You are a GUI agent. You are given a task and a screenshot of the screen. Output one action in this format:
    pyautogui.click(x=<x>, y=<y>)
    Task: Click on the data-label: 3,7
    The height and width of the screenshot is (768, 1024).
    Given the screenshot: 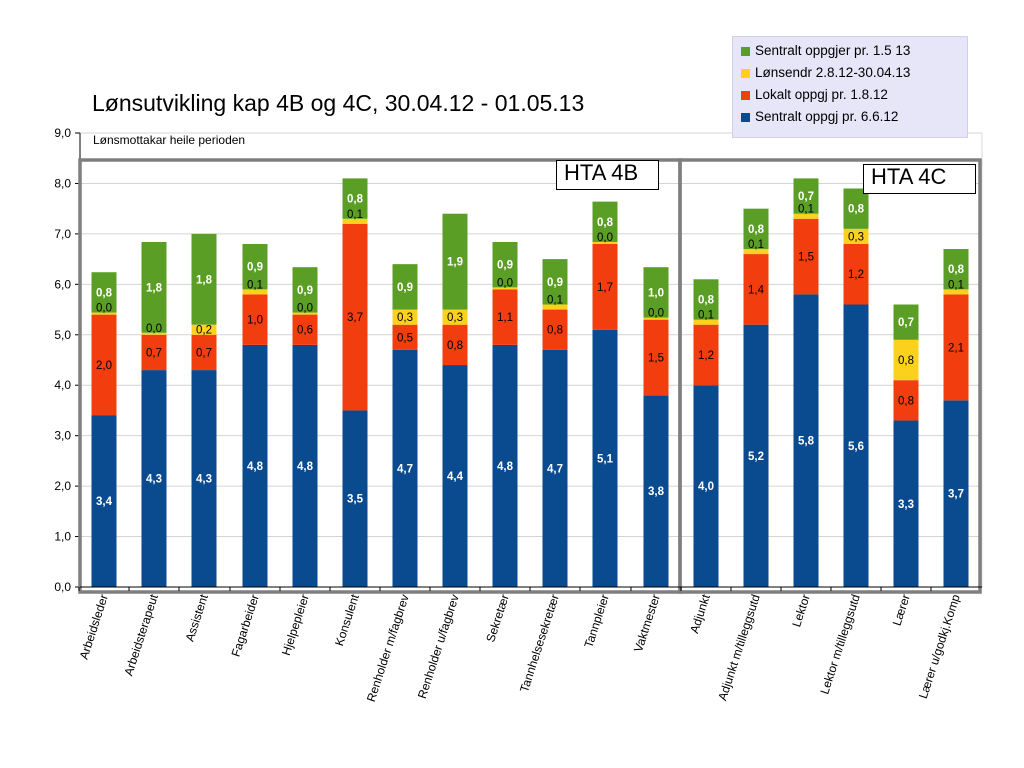 What is the action you would take?
    pyautogui.click(x=956, y=495)
    